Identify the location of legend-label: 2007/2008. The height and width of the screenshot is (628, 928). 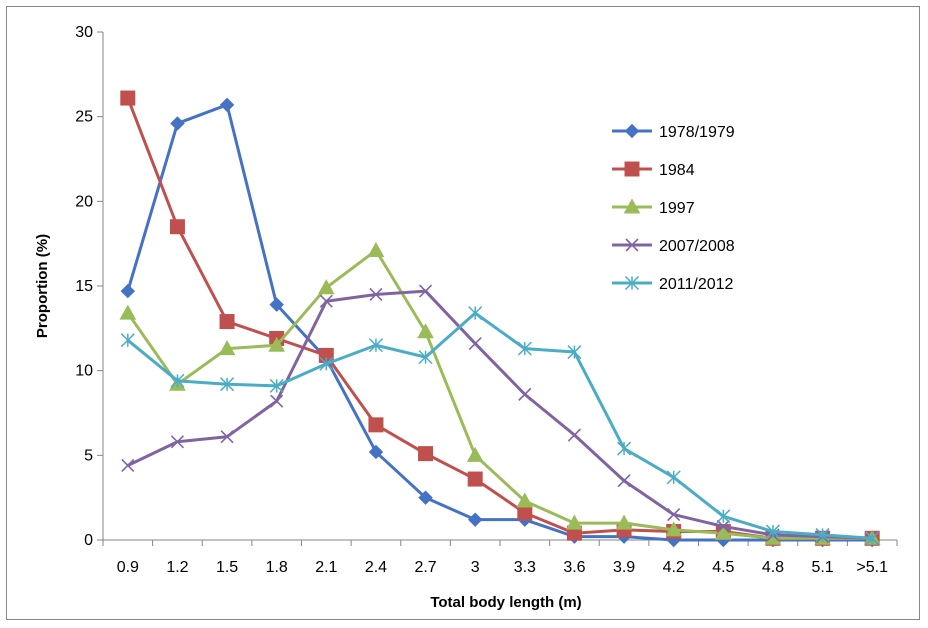
(697, 246).